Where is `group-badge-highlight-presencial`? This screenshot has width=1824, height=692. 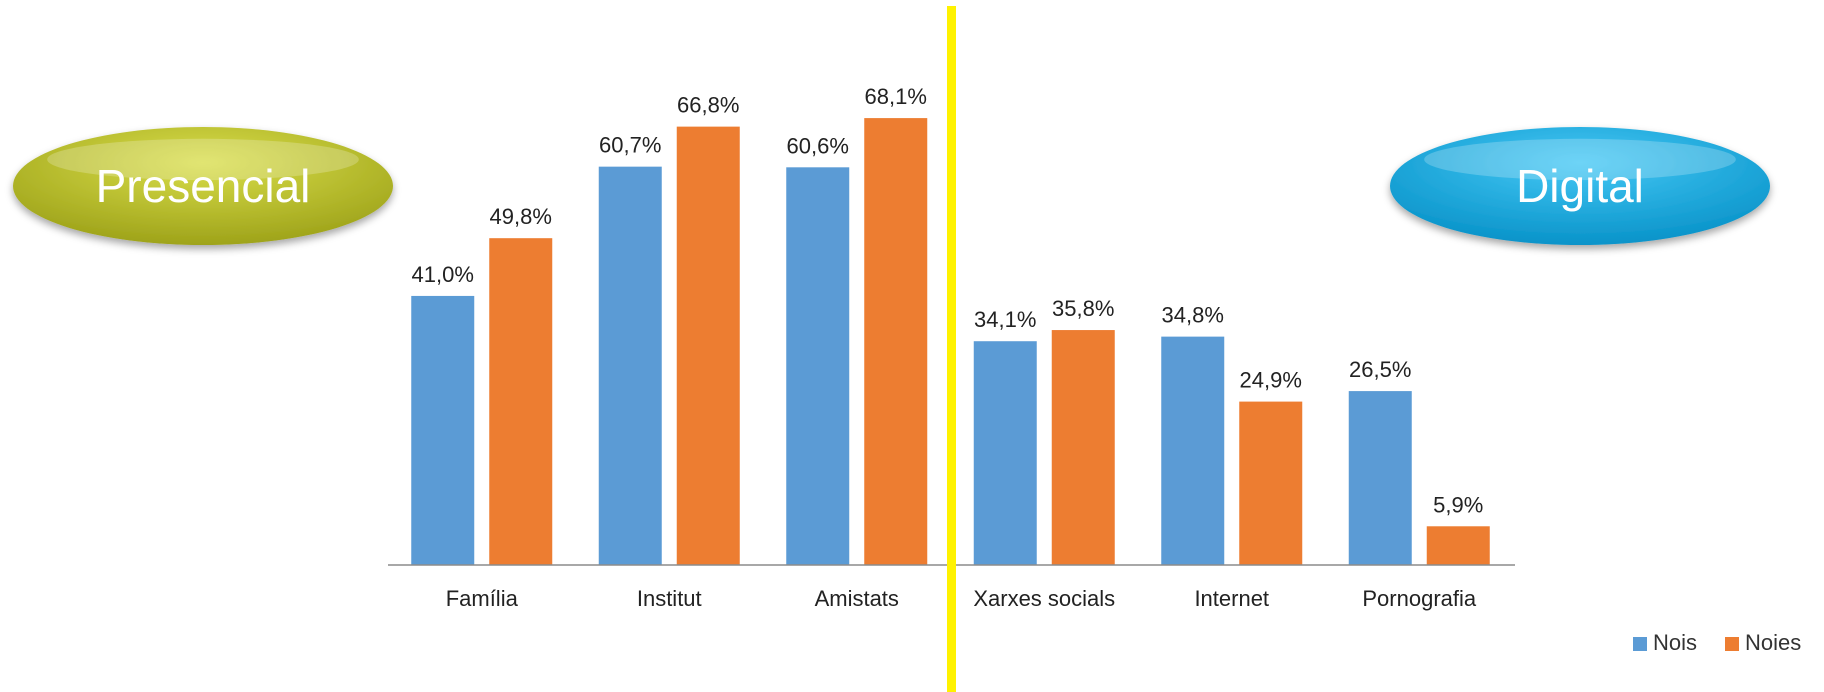 group-badge-highlight-presencial is located at coordinates (203, 159).